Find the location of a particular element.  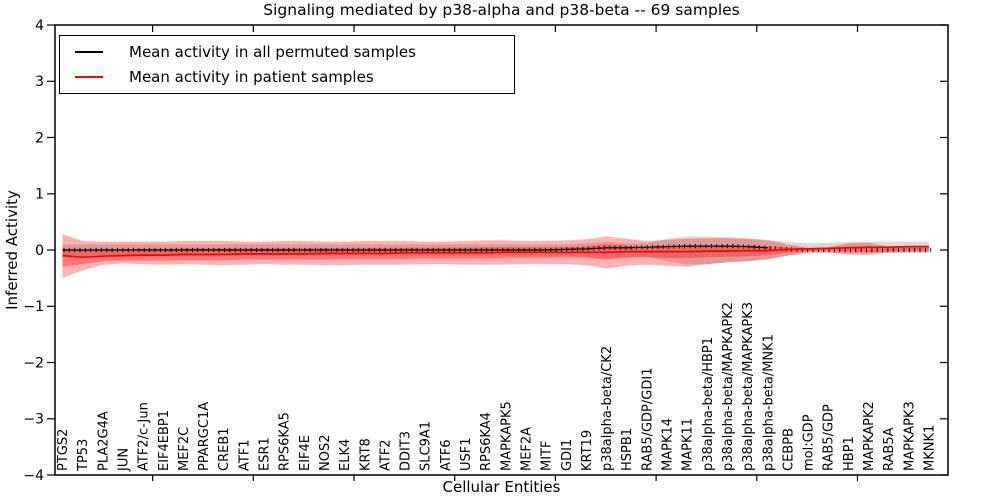

x-category-label: MEF2A is located at coordinates (527, 449).